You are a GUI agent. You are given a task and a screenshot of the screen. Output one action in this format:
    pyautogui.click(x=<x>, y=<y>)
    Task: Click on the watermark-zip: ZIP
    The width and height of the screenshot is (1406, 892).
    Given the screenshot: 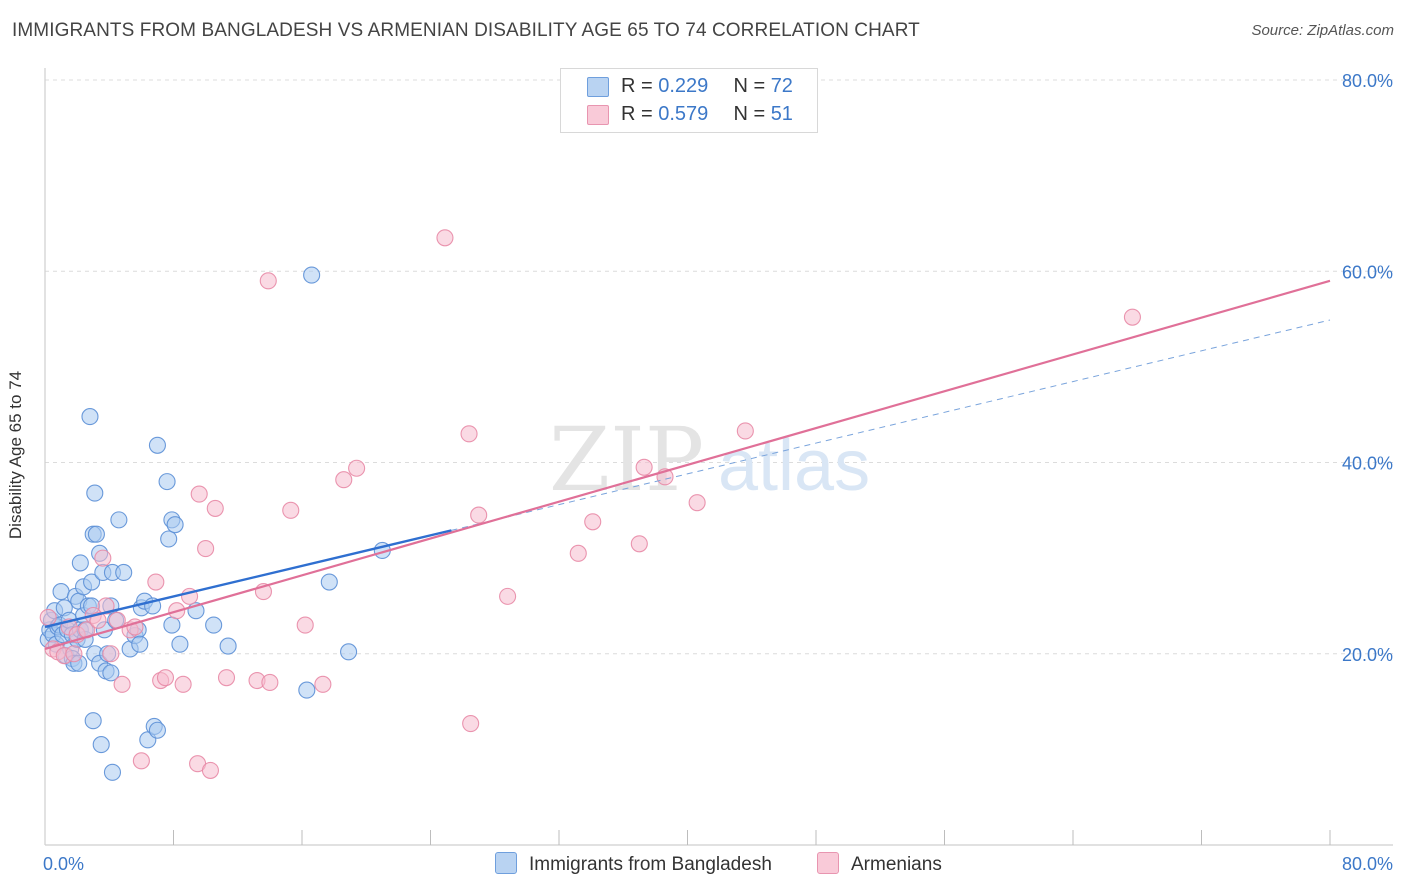 What is the action you would take?
    pyautogui.click(x=626, y=459)
    